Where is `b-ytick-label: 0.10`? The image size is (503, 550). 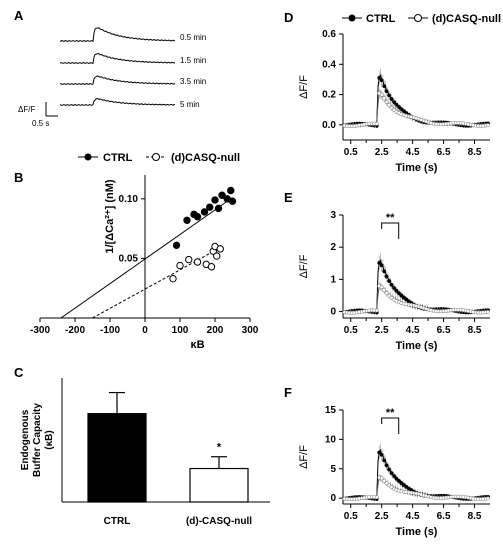 b-ytick-label: 0.10 is located at coordinates (129, 199).